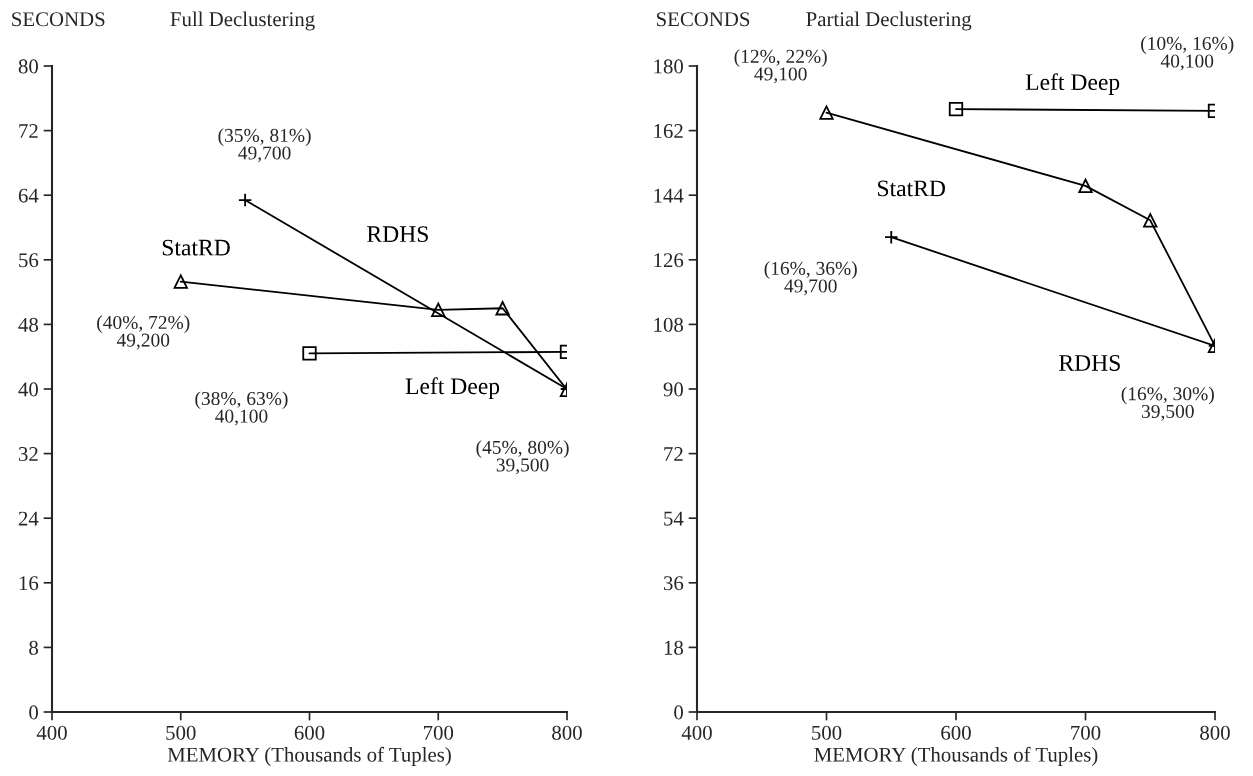 This screenshot has height=776, width=1253. I want to click on annotation: (35%, 81%) 49,700, so click(264, 145).